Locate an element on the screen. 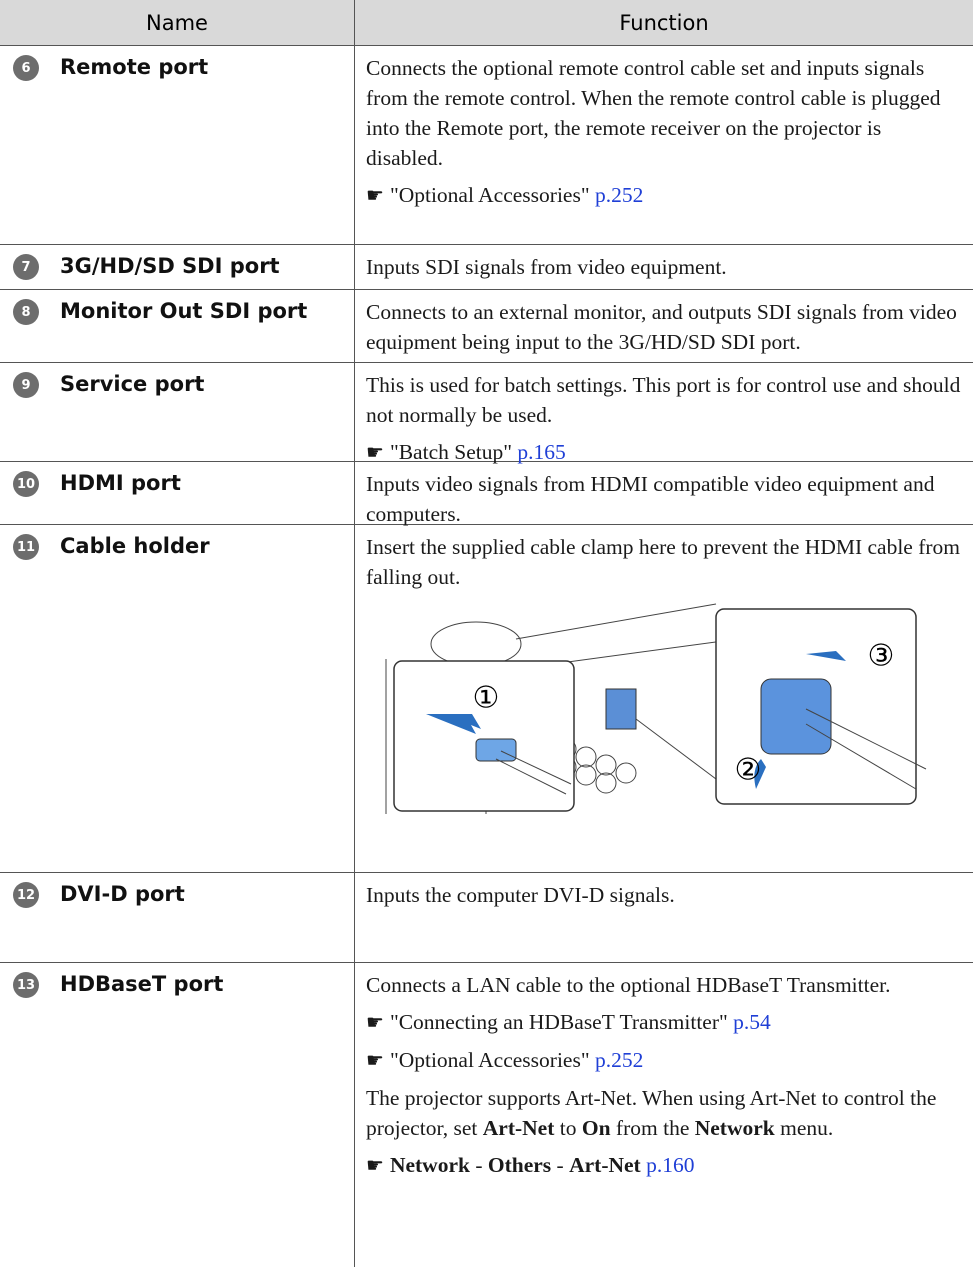 Image resolution: width=973 pixels, height=1267 pixels. number-cell: 10 is located at coordinates (26, 493).